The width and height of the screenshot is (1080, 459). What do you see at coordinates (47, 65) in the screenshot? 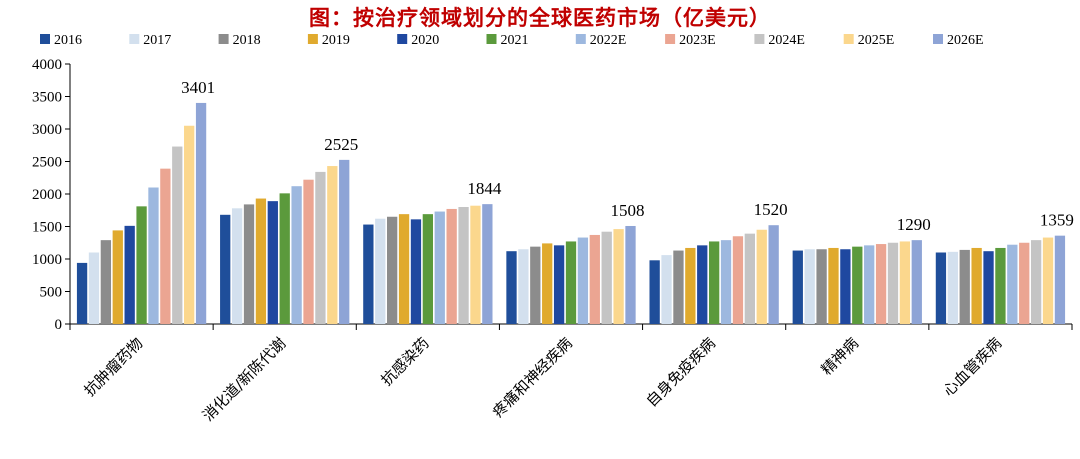
I see `y-tick-label: 4000` at bounding box center [47, 65].